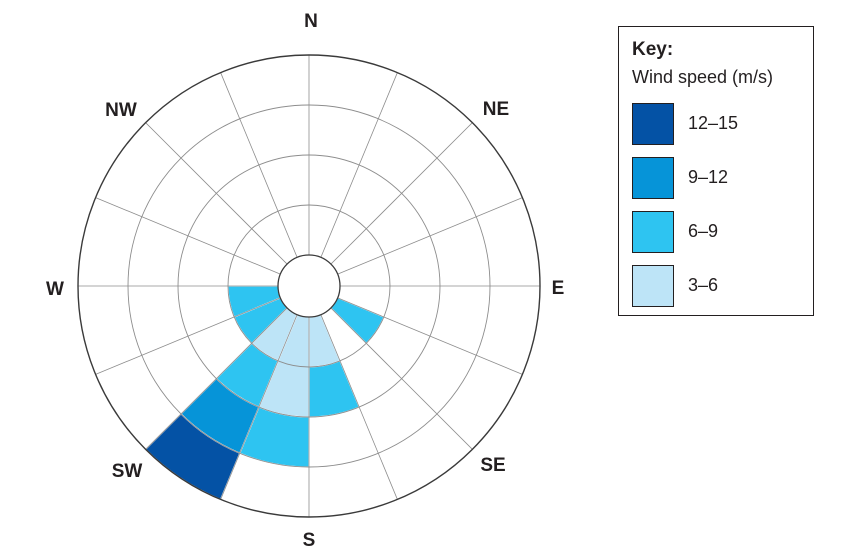  Describe the element at coordinates (496, 109) in the screenshot. I see `compass-label-ne: NE` at that location.